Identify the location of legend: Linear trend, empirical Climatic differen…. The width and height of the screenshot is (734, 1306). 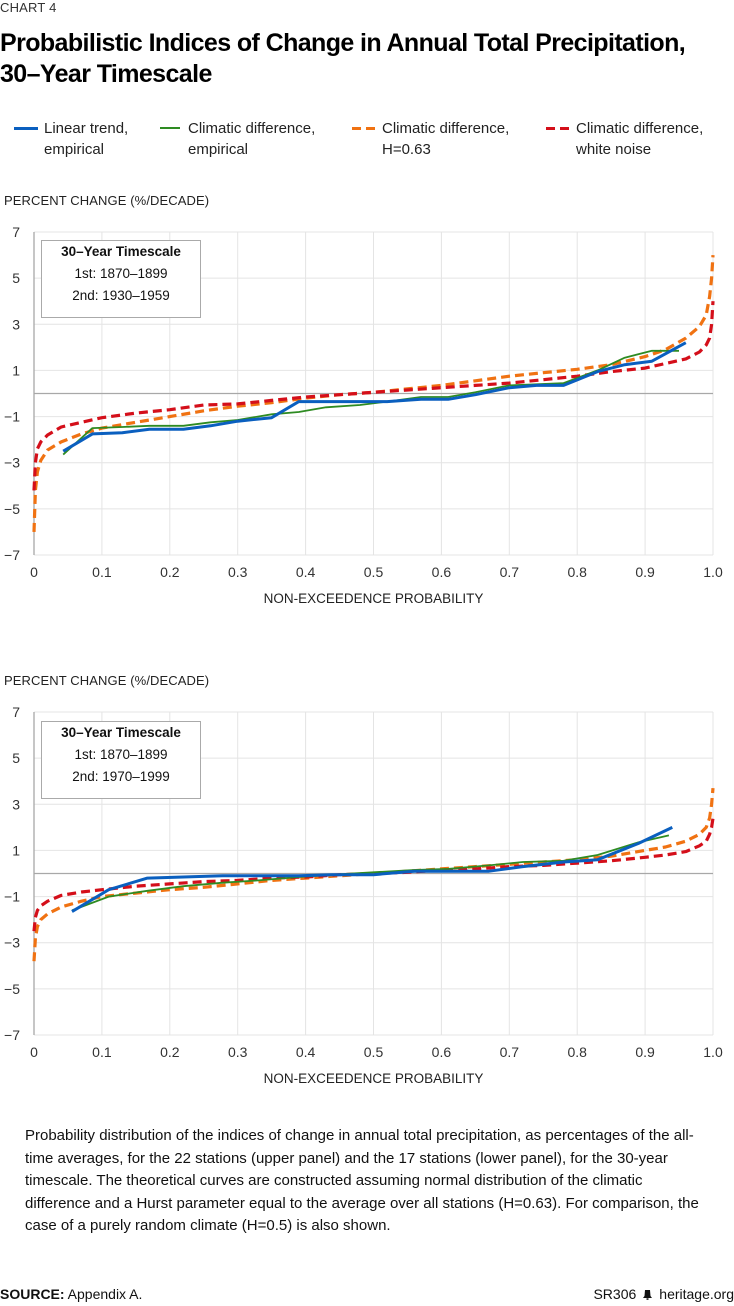
(367, 142).